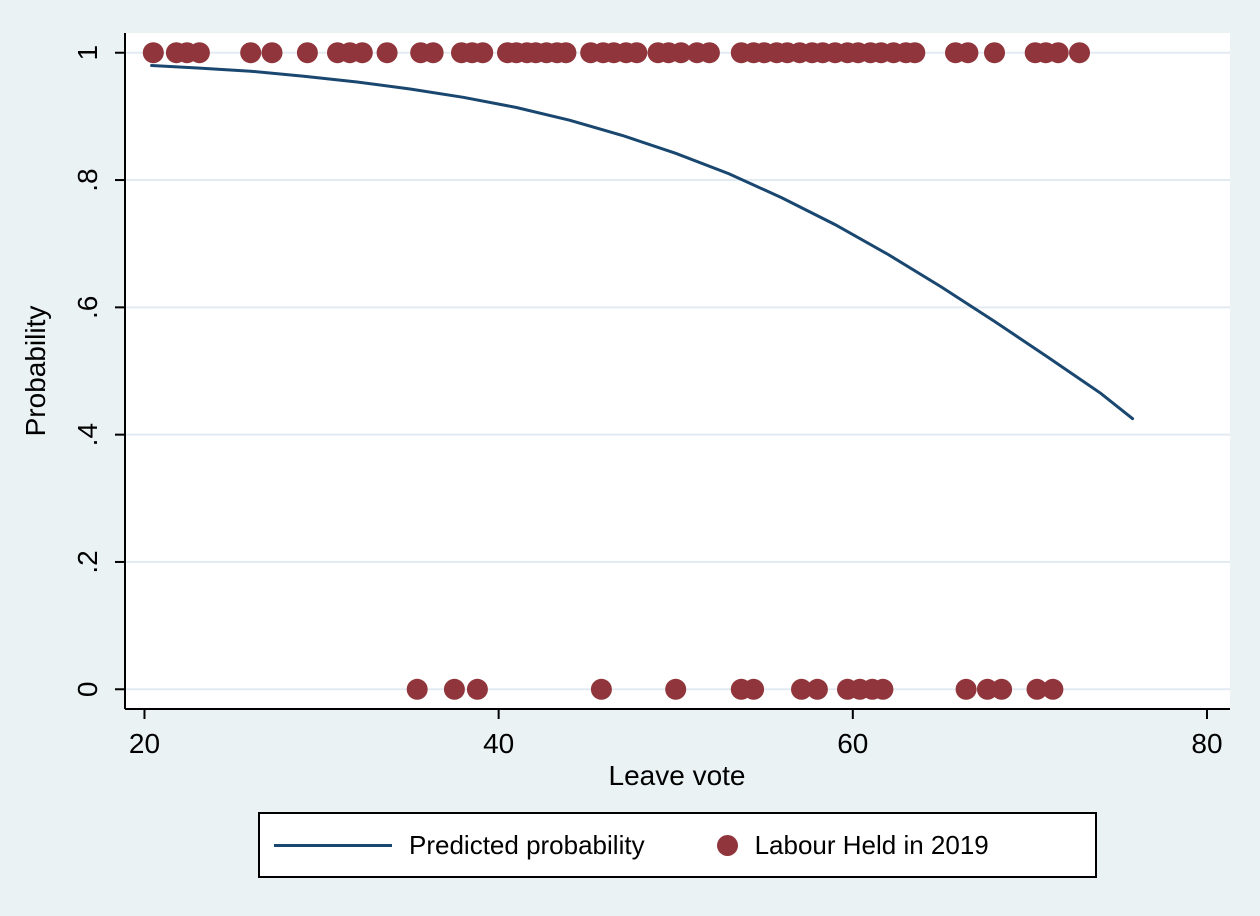 The image size is (1260, 916). What do you see at coordinates (87, 434) in the screenshot?
I see `y-tick-label: .4` at bounding box center [87, 434].